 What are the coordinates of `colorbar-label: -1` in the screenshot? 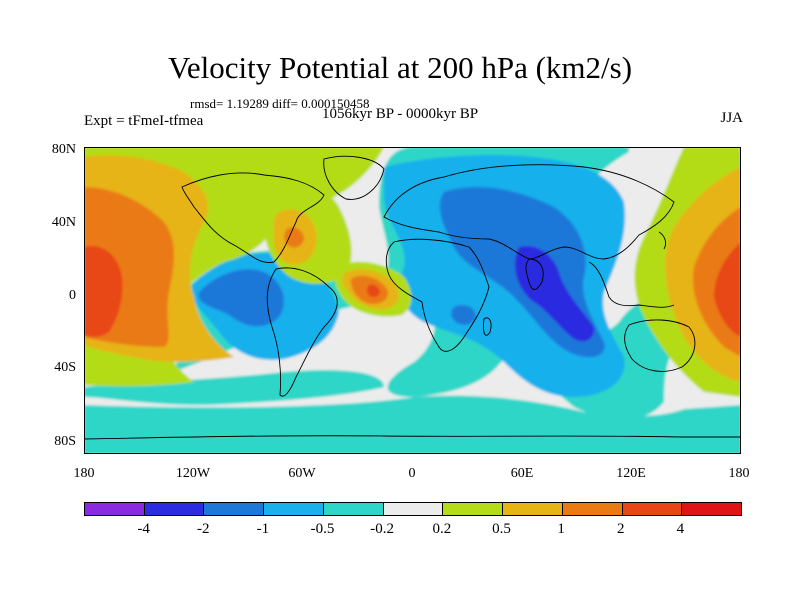 It's located at (263, 529).